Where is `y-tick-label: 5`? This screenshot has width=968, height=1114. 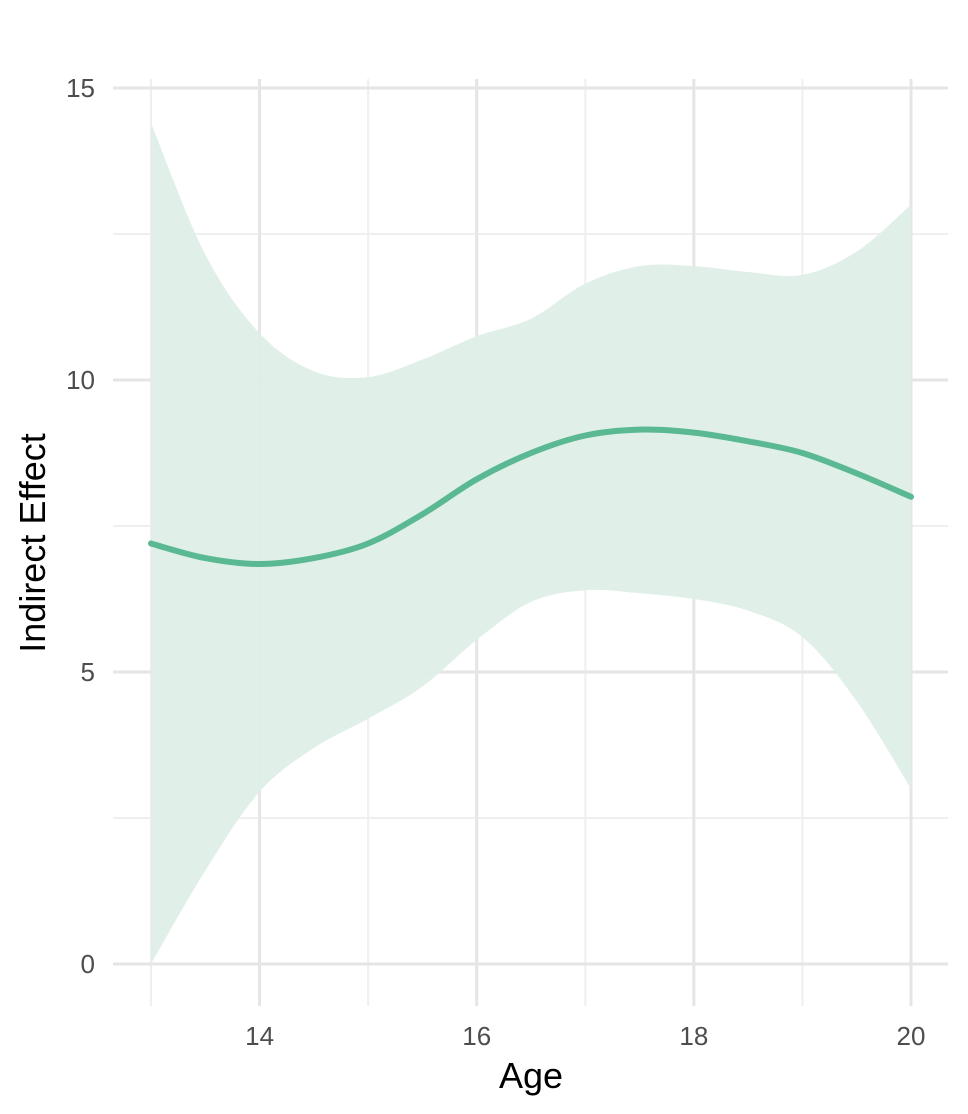
y-tick-label: 5 is located at coordinates (88, 672).